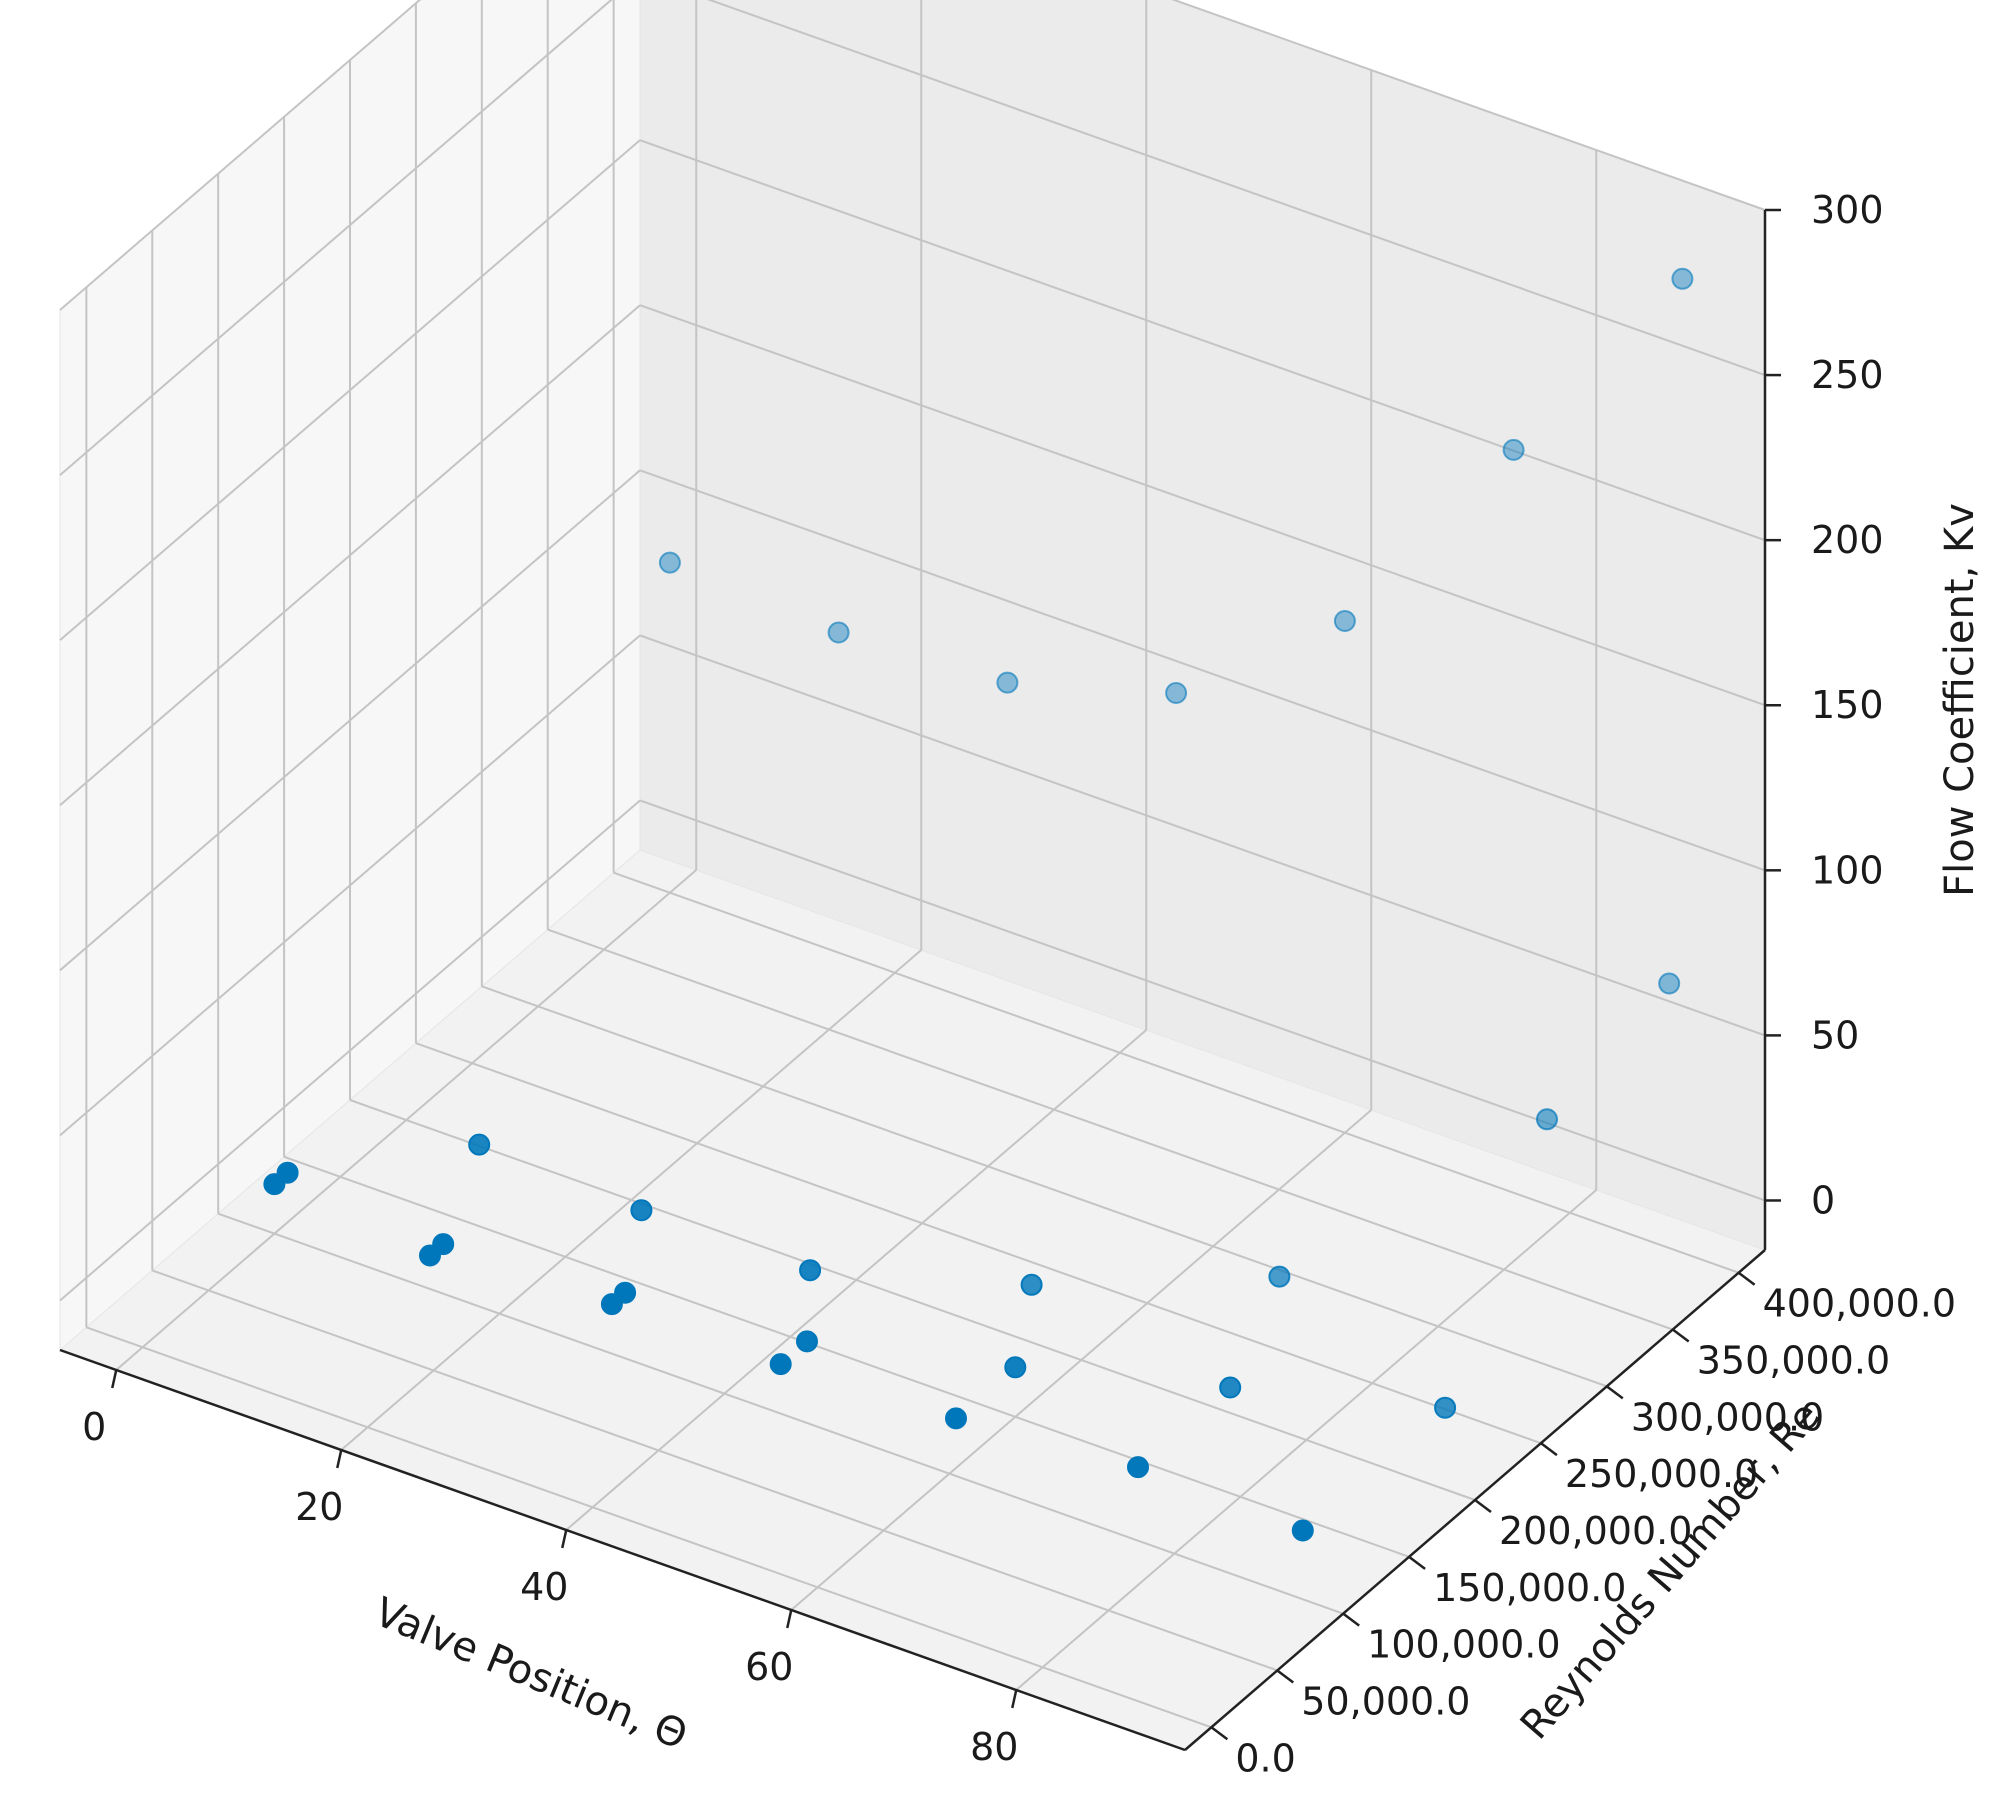  Describe the element at coordinates (1265, 1758) in the screenshot. I see `y-tick-label: 0.0` at that location.